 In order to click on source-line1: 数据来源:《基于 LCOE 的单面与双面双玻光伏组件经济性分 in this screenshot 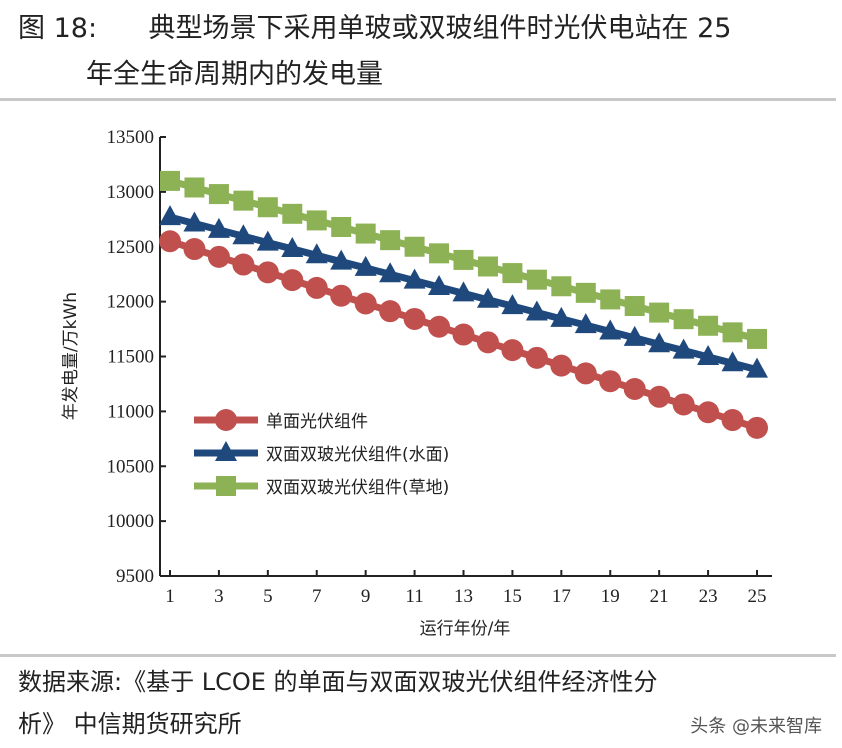, I will do `click(338, 682)`.